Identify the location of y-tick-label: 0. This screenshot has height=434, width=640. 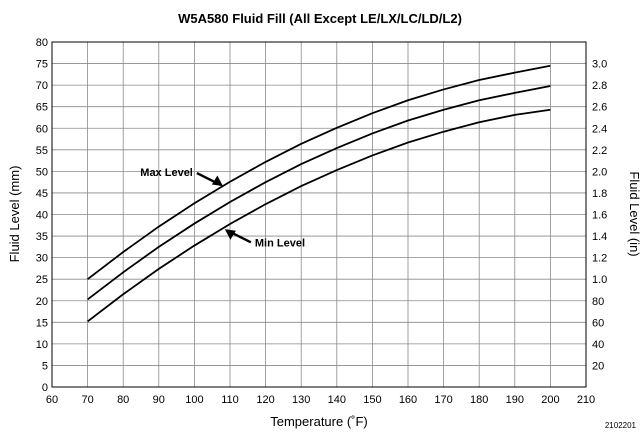
(45, 388).